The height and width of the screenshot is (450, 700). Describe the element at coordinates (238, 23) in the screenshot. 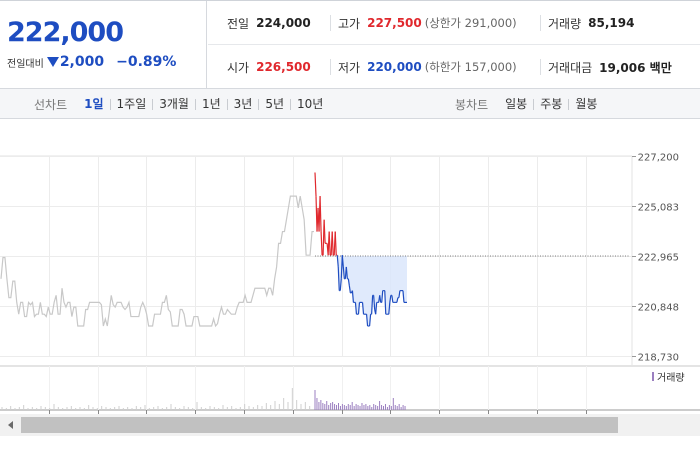

I see `prev-close-label: 전일` at that location.